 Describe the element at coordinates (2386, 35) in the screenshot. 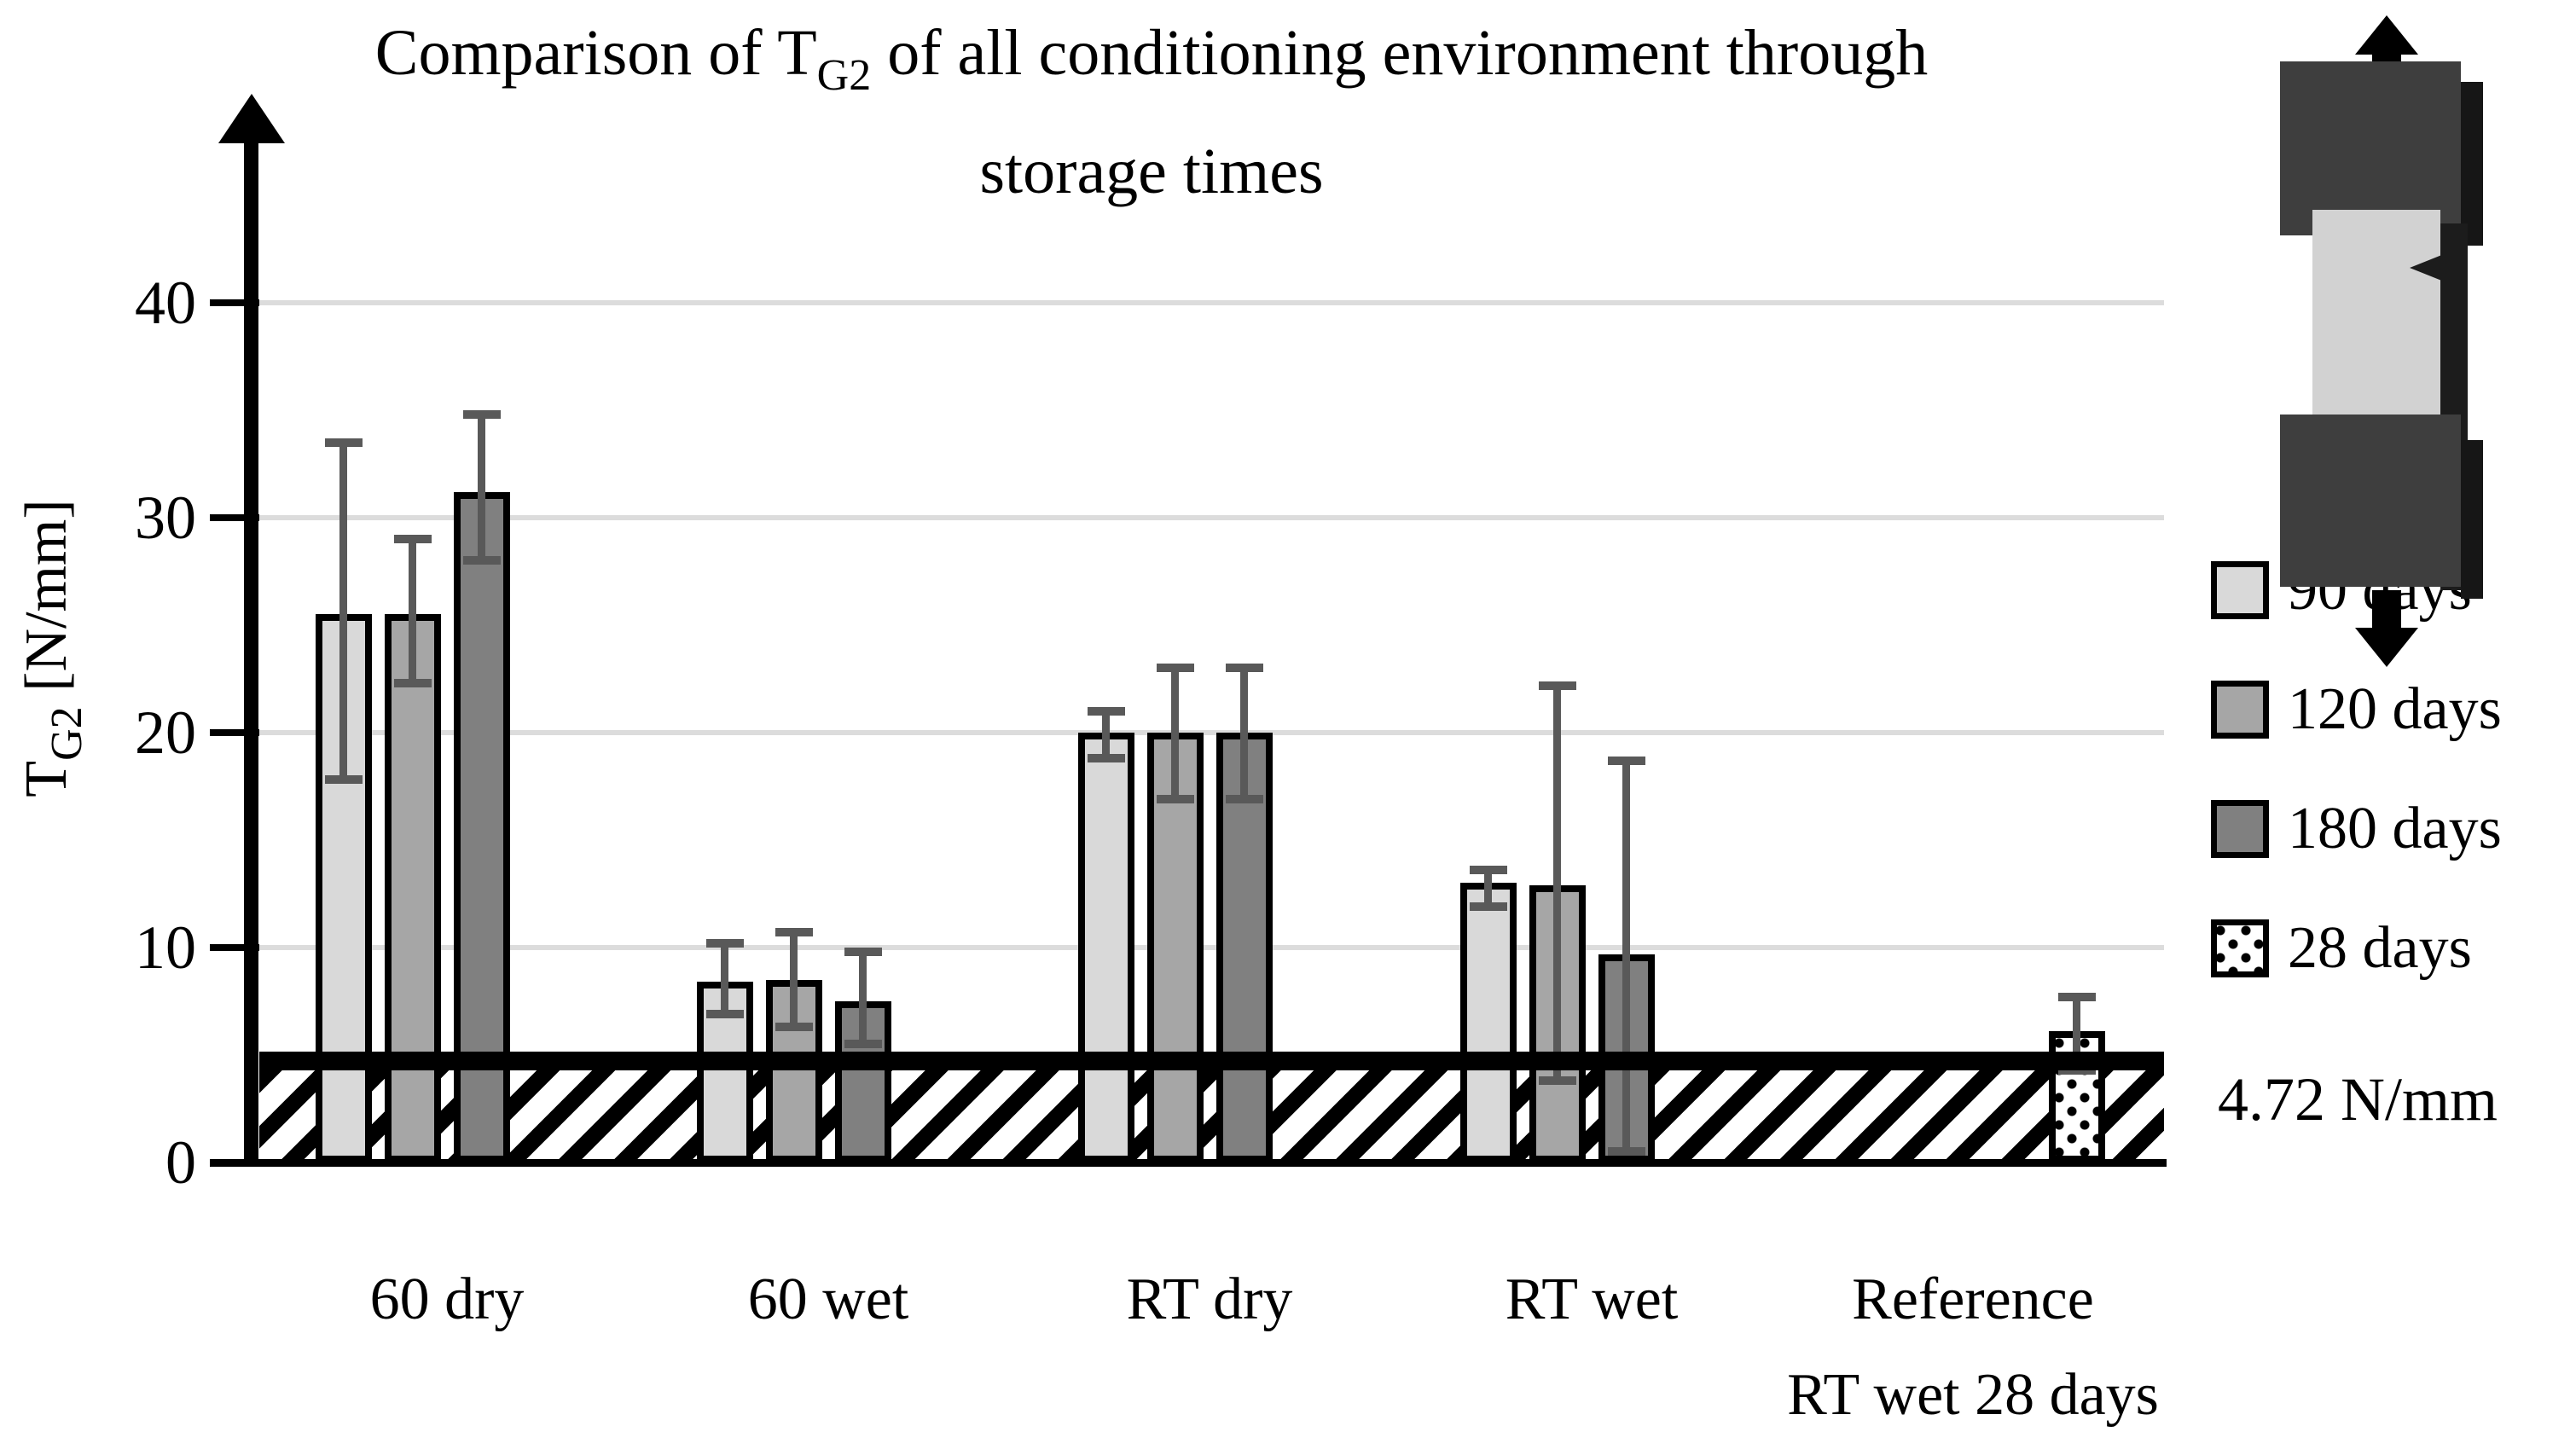

I see `arrow-up-icon` at that location.